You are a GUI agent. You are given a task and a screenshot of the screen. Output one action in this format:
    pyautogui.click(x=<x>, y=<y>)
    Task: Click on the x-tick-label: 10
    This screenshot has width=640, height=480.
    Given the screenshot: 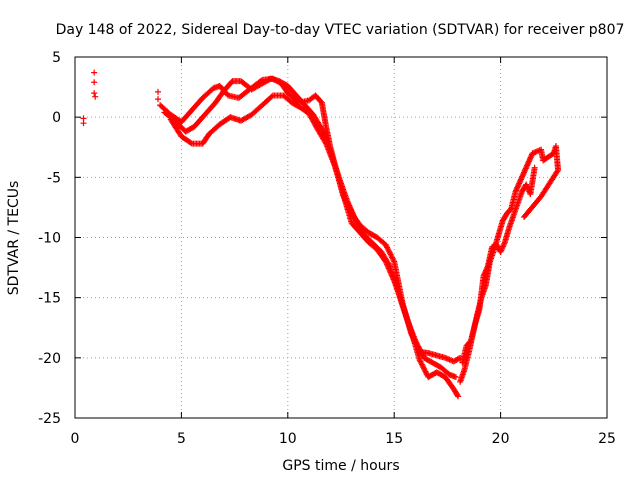 What is the action you would take?
    pyautogui.click(x=288, y=439)
    